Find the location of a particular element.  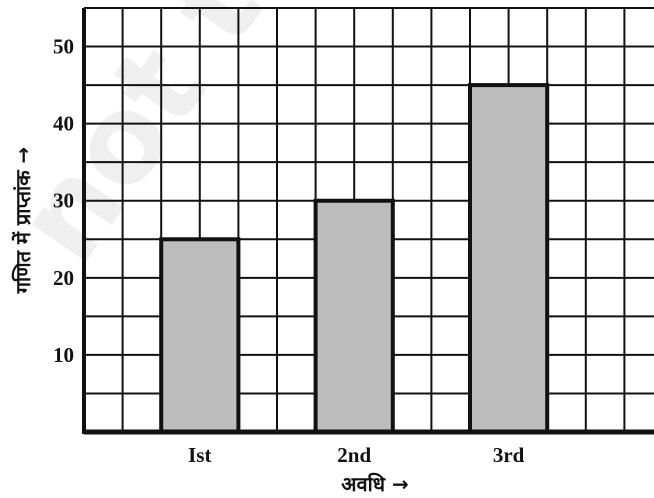

x-tick-labels: Ist 2nd 3rd is located at coordinates (356, 455).